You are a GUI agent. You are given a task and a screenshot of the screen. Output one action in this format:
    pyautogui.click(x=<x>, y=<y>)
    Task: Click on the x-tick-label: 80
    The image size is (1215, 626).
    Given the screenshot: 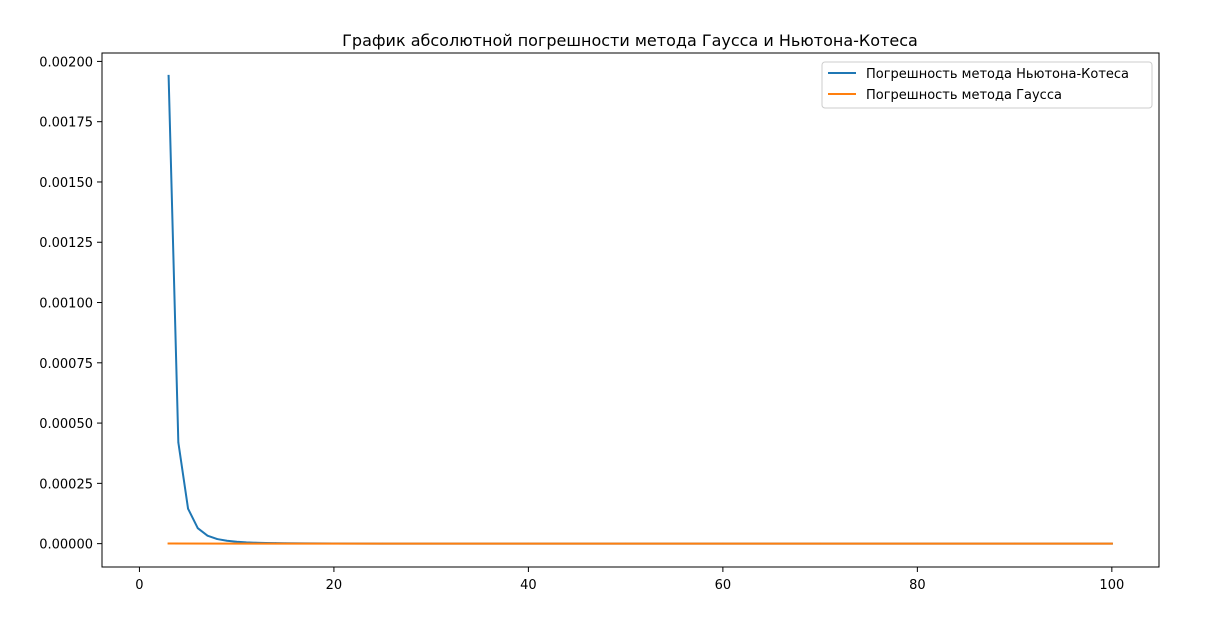 What is the action you would take?
    pyautogui.click(x=917, y=585)
    